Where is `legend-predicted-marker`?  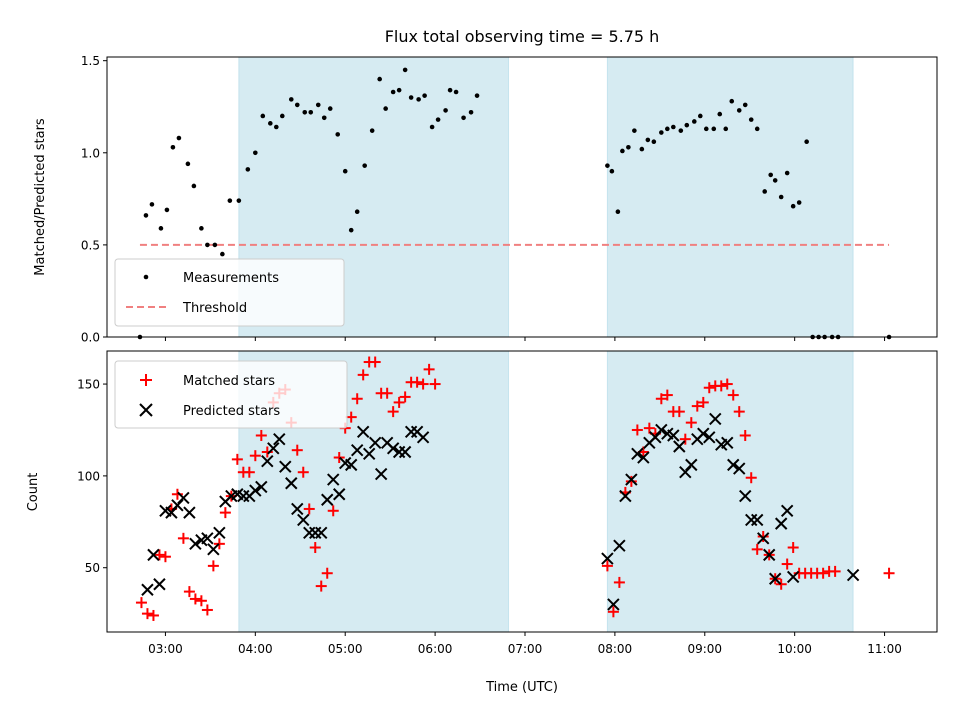
legend-predicted-marker is located at coordinates (146, 410).